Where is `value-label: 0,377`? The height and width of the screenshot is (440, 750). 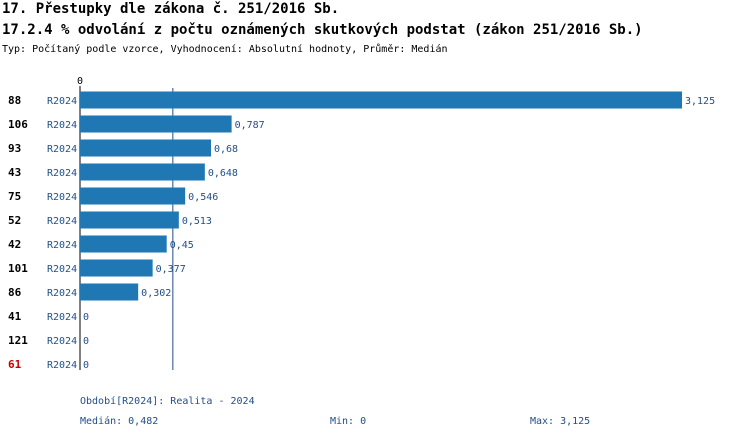 value-label: 0,377 is located at coordinates (171, 269).